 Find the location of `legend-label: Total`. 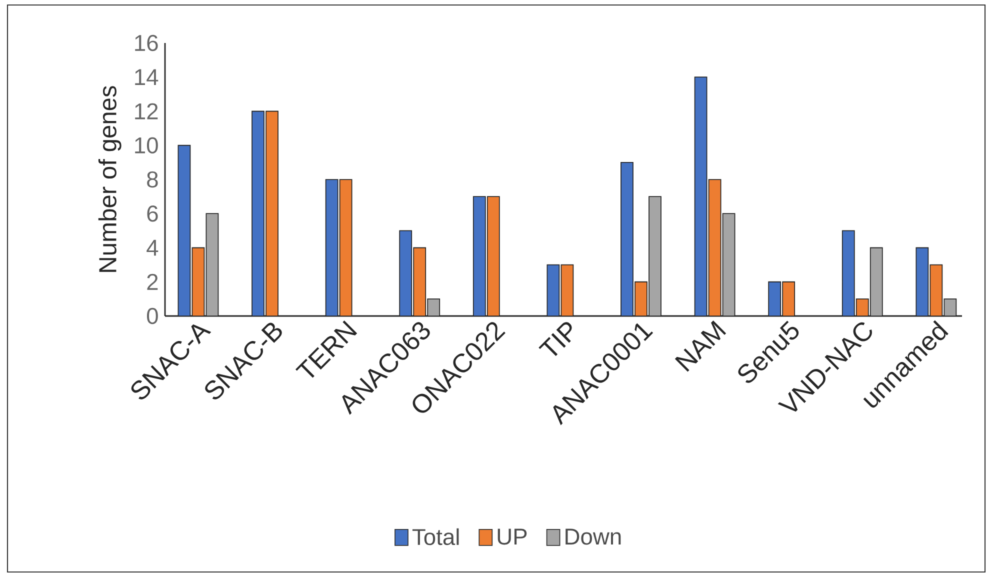

legend-label: Total is located at coordinates (435, 537).